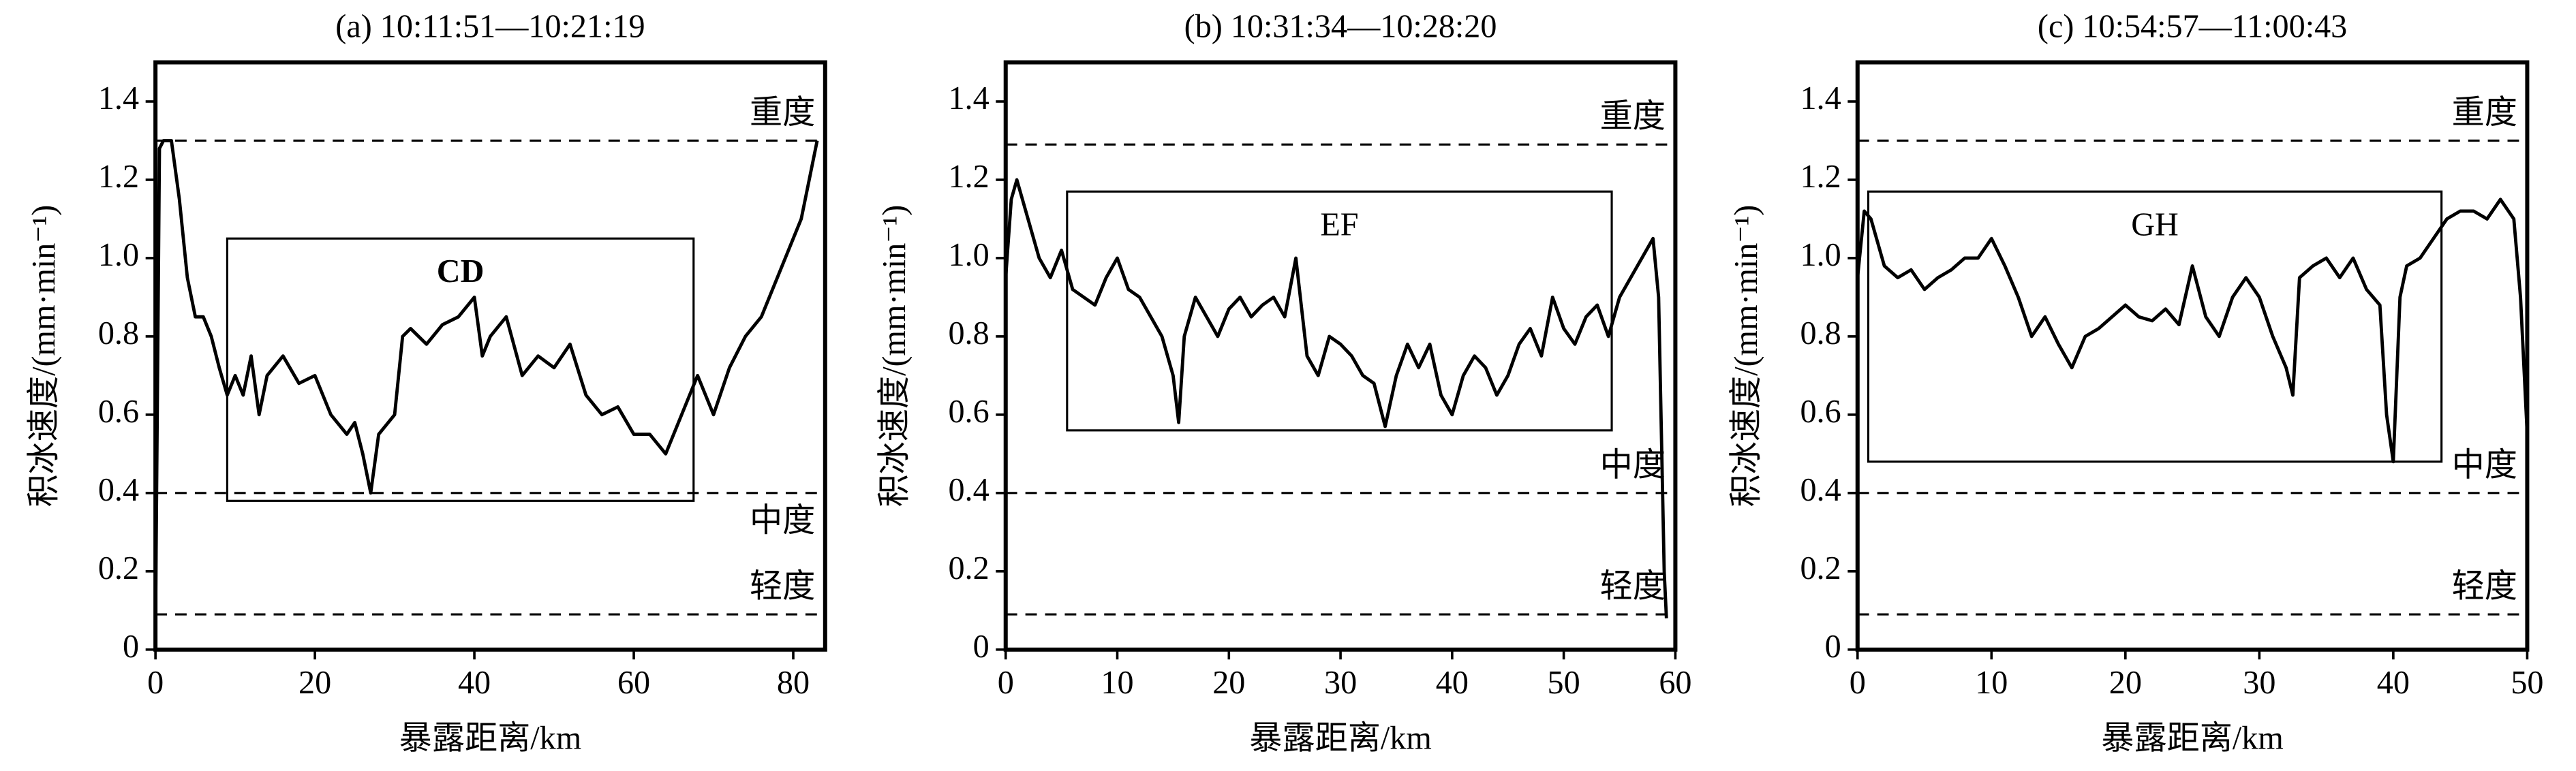  Describe the element at coordinates (1339, 224) in the screenshot. I see `annotation-label: EF` at that location.